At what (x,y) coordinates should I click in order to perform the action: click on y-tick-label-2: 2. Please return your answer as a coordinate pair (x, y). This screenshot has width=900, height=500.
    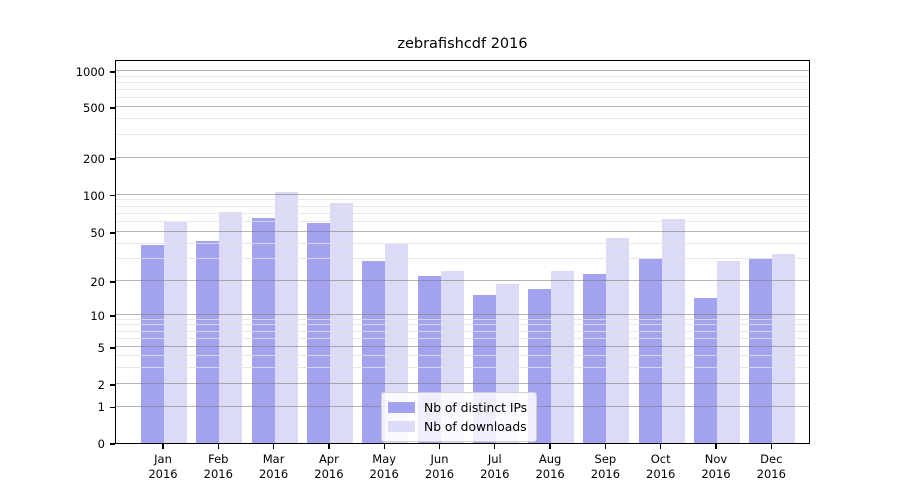
    Looking at the image, I should click on (101, 385).